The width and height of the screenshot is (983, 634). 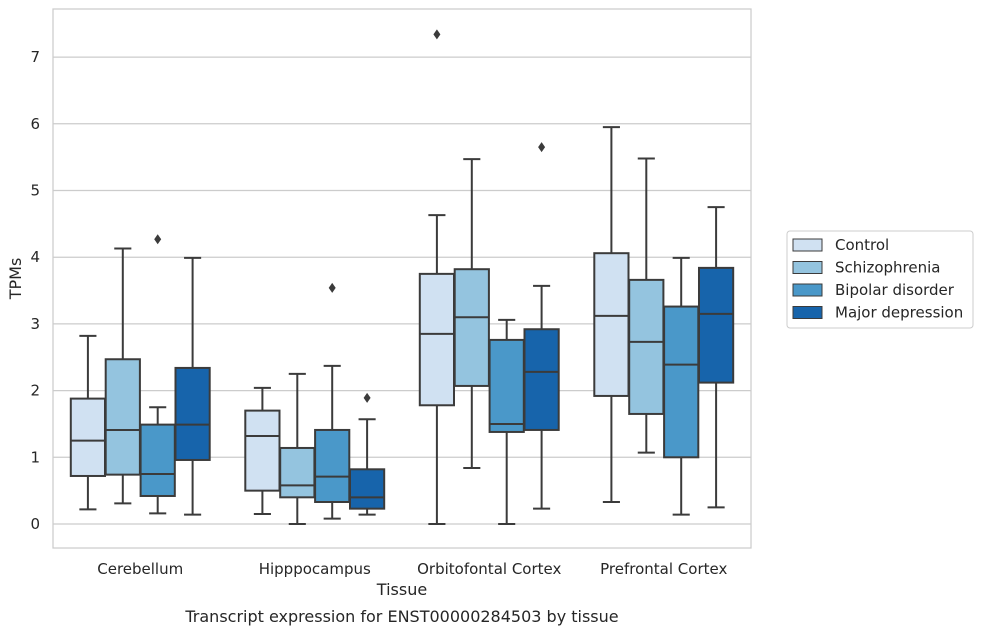 I want to click on x-tick-label: Cerebellum, so click(x=140, y=569).